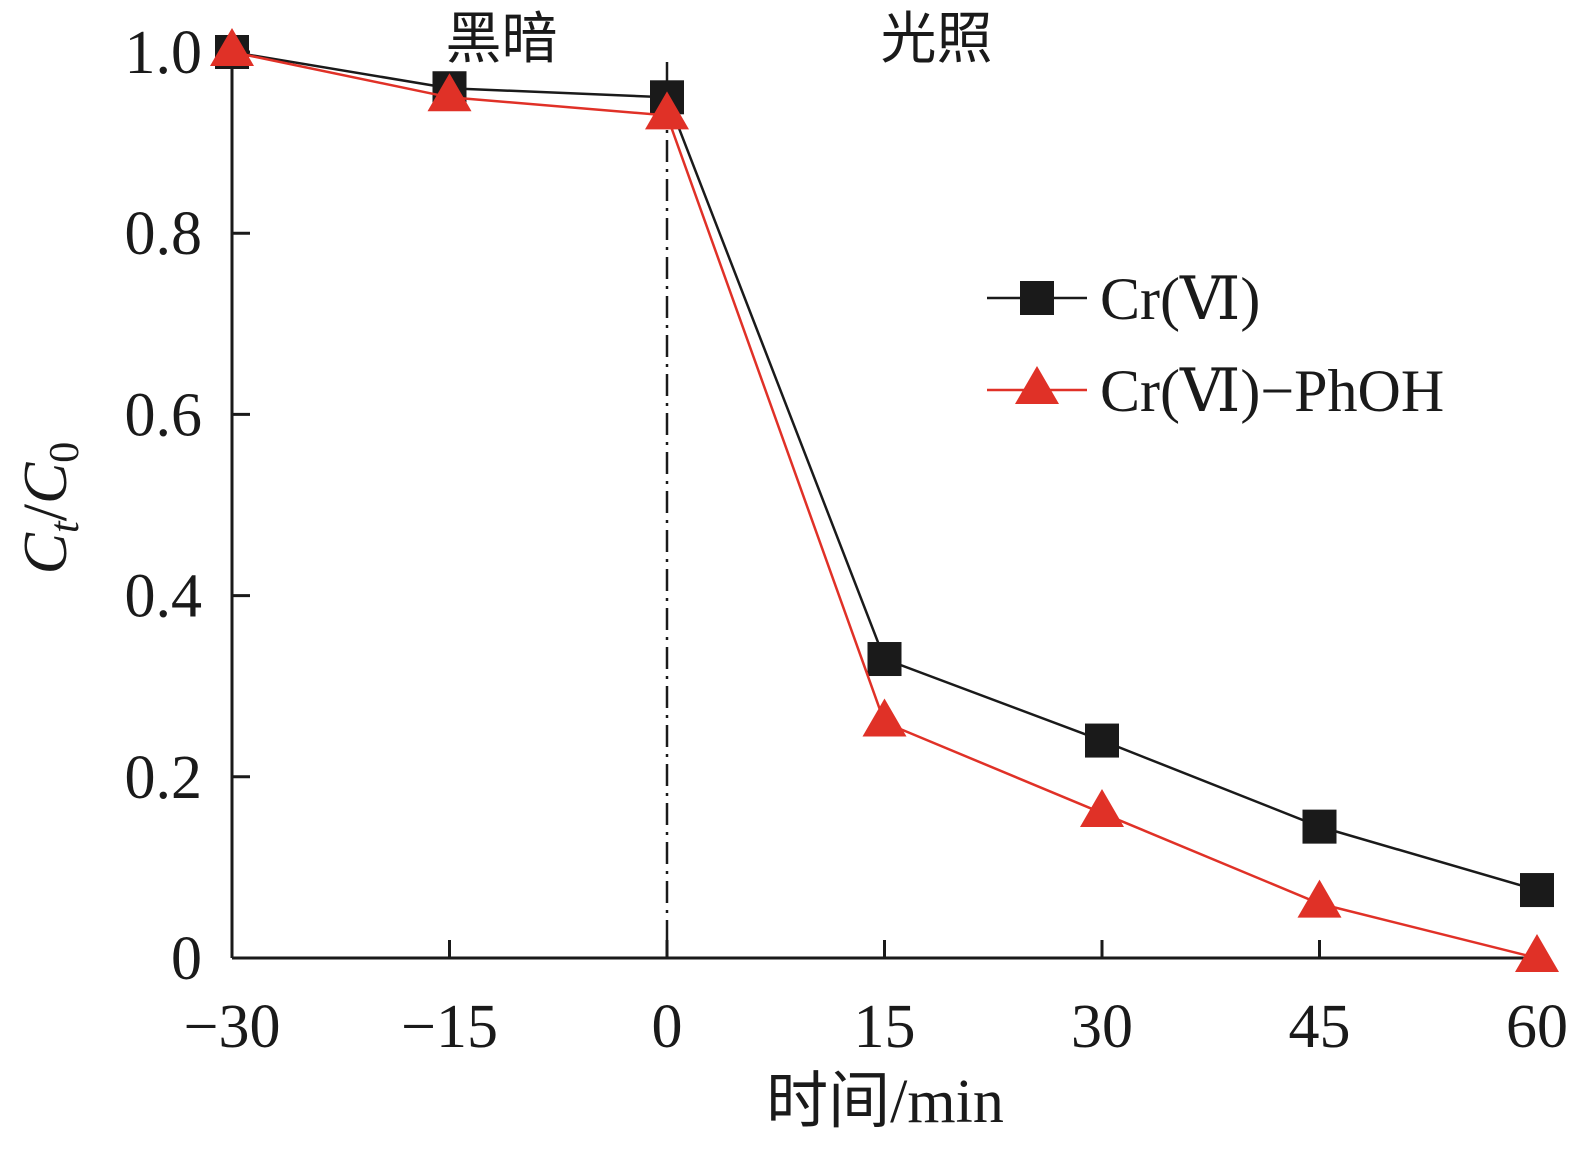  What do you see at coordinates (164, 415) in the screenshot?
I see `y-tick-label: 0.6` at bounding box center [164, 415].